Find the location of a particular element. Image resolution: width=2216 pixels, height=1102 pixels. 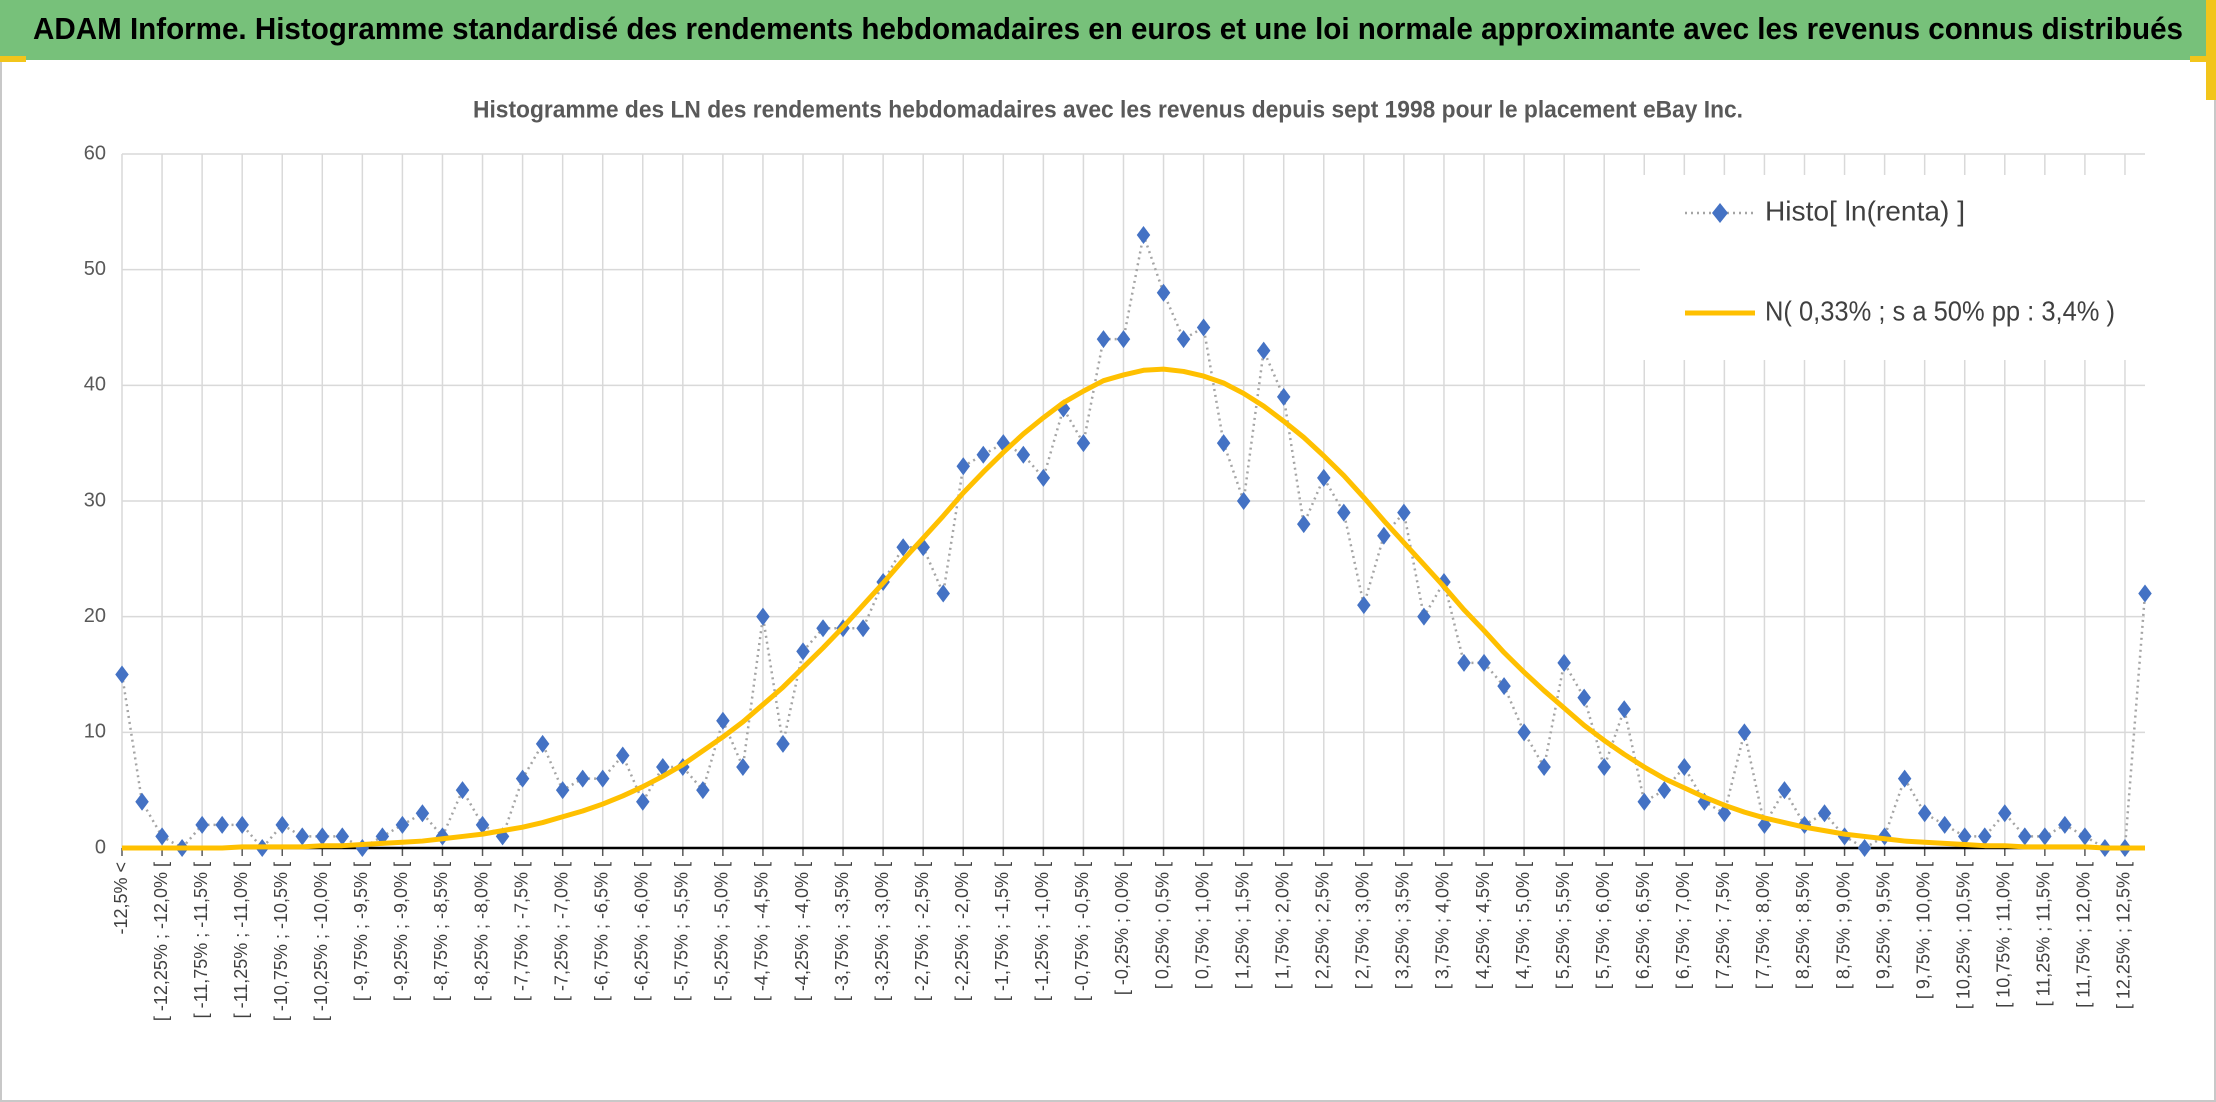

x-tick-label: [ -5,75% ; -5,5% [ is located at coordinates (682, 931).